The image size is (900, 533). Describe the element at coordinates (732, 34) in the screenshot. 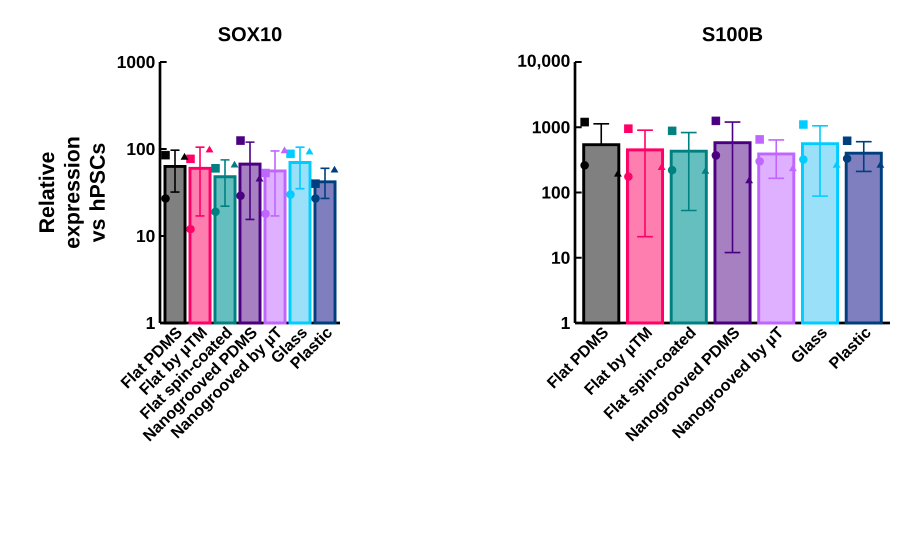

I see `chart-title: S100B` at that location.